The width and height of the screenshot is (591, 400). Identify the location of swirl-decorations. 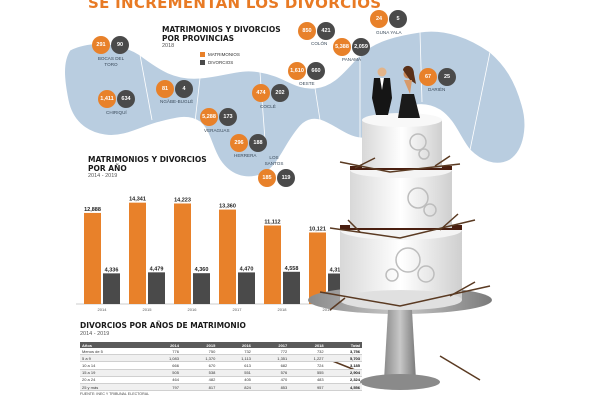
(411, 208).